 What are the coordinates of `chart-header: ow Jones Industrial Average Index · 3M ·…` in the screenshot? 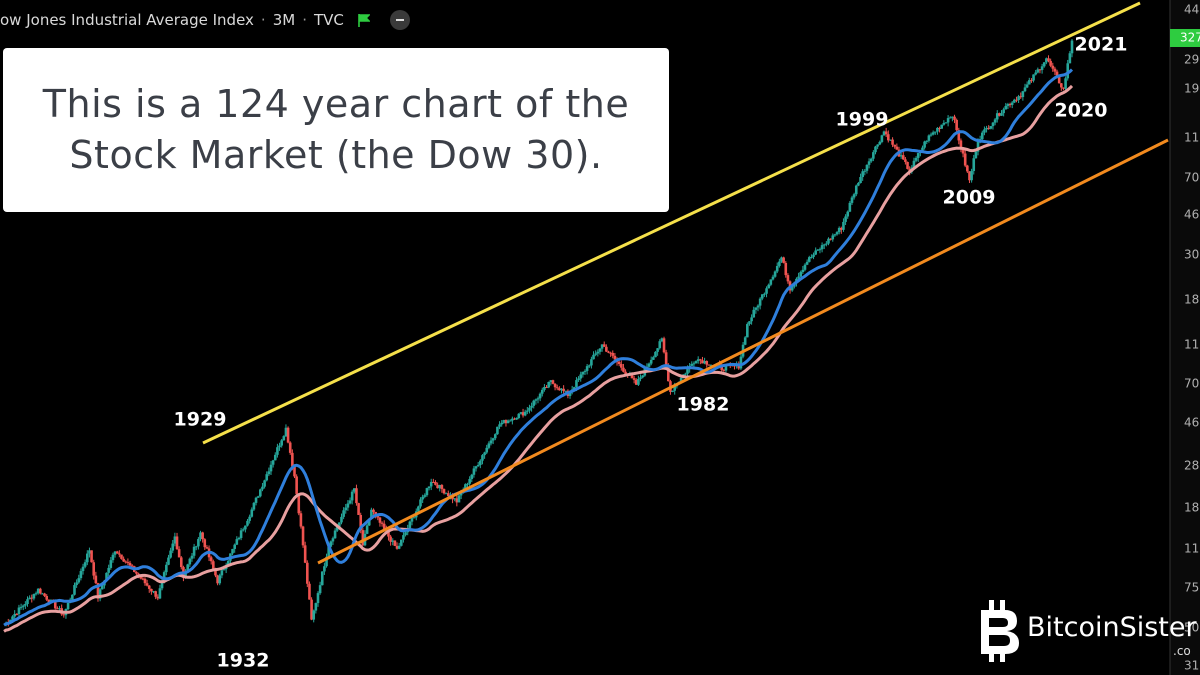 It's located at (205, 20).